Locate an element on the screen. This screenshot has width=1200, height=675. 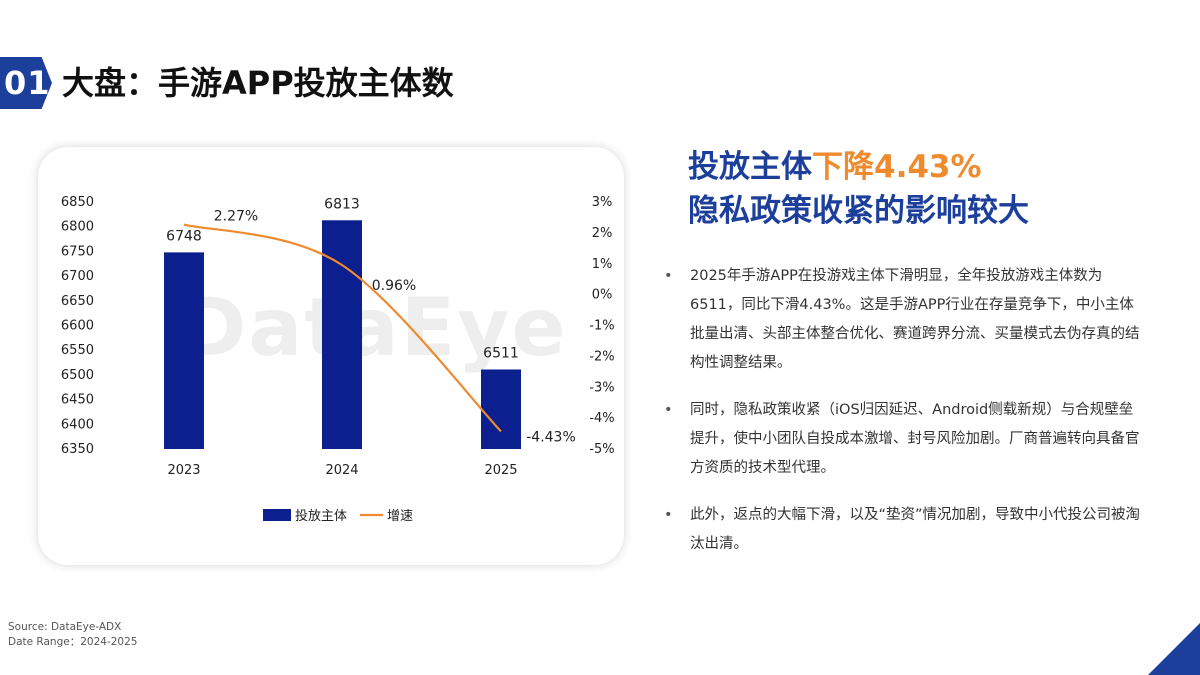
x-axis-tick-label: 2023 is located at coordinates (183, 470).